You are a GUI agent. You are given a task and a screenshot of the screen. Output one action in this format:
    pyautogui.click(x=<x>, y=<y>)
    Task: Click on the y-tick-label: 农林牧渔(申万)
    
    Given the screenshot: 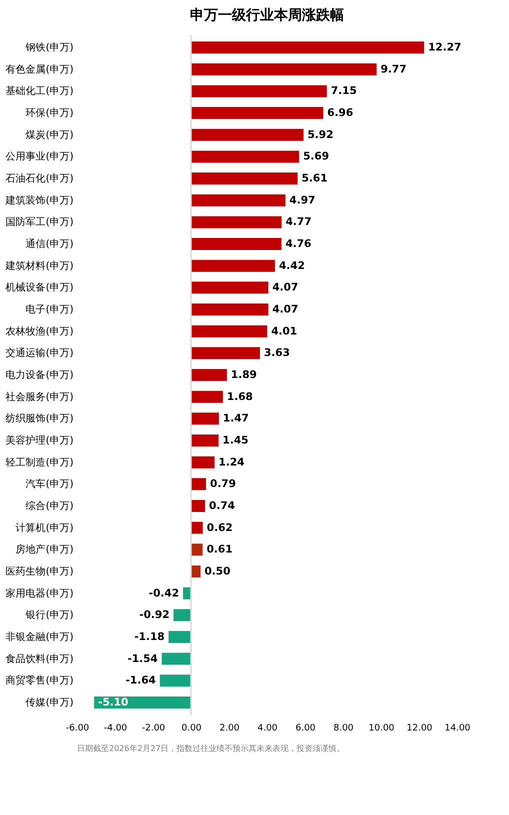 What is the action you would take?
    pyautogui.click(x=40, y=331)
    